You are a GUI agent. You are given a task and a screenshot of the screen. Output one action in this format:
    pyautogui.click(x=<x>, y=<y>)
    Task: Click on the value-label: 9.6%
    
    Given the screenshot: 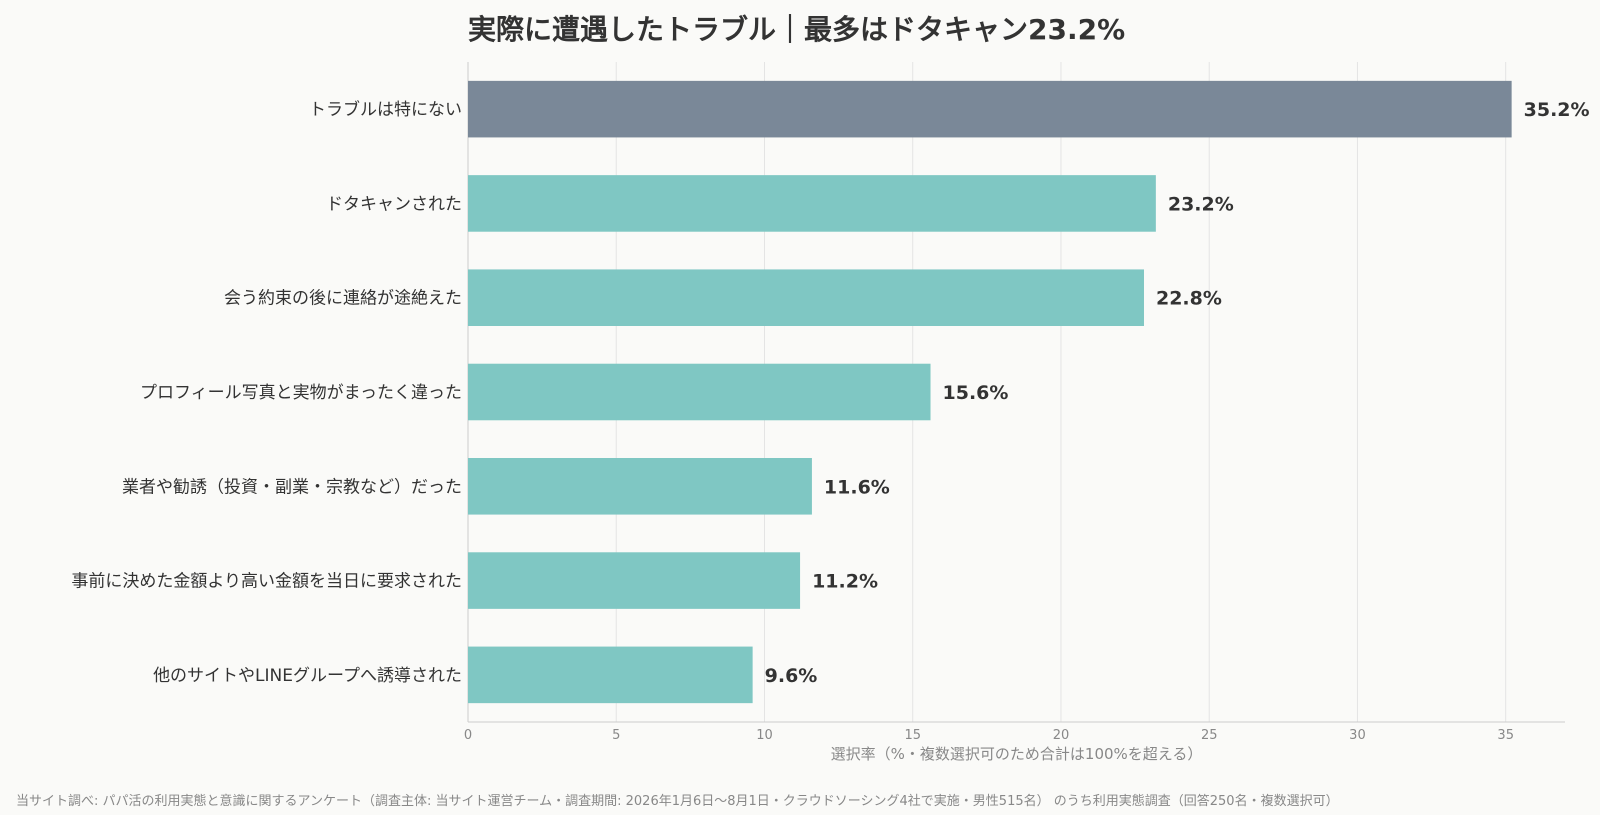 What is the action you would take?
    pyautogui.click(x=791, y=676)
    